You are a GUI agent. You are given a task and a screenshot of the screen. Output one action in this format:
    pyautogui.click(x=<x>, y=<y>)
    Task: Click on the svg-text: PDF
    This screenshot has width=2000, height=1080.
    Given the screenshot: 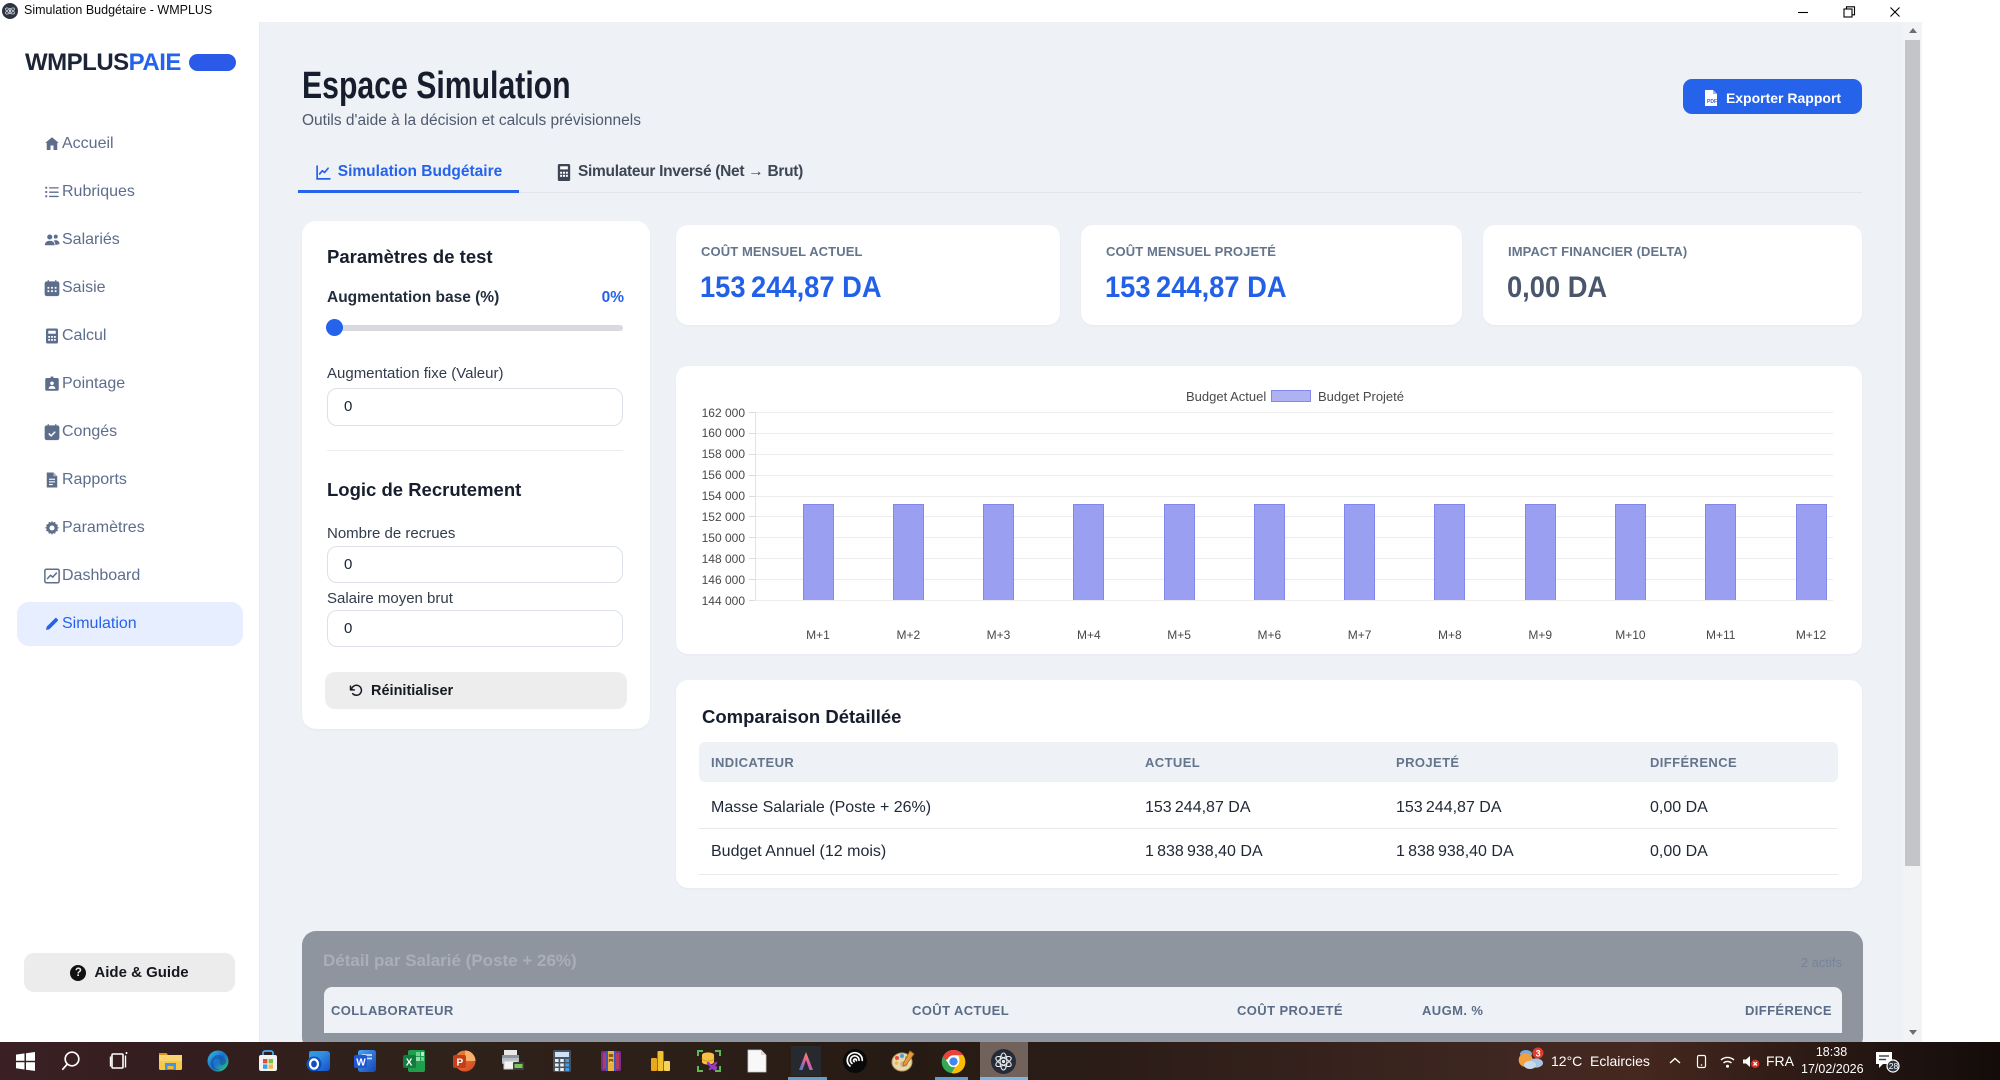 What is the action you would take?
    pyautogui.click(x=1712, y=102)
    